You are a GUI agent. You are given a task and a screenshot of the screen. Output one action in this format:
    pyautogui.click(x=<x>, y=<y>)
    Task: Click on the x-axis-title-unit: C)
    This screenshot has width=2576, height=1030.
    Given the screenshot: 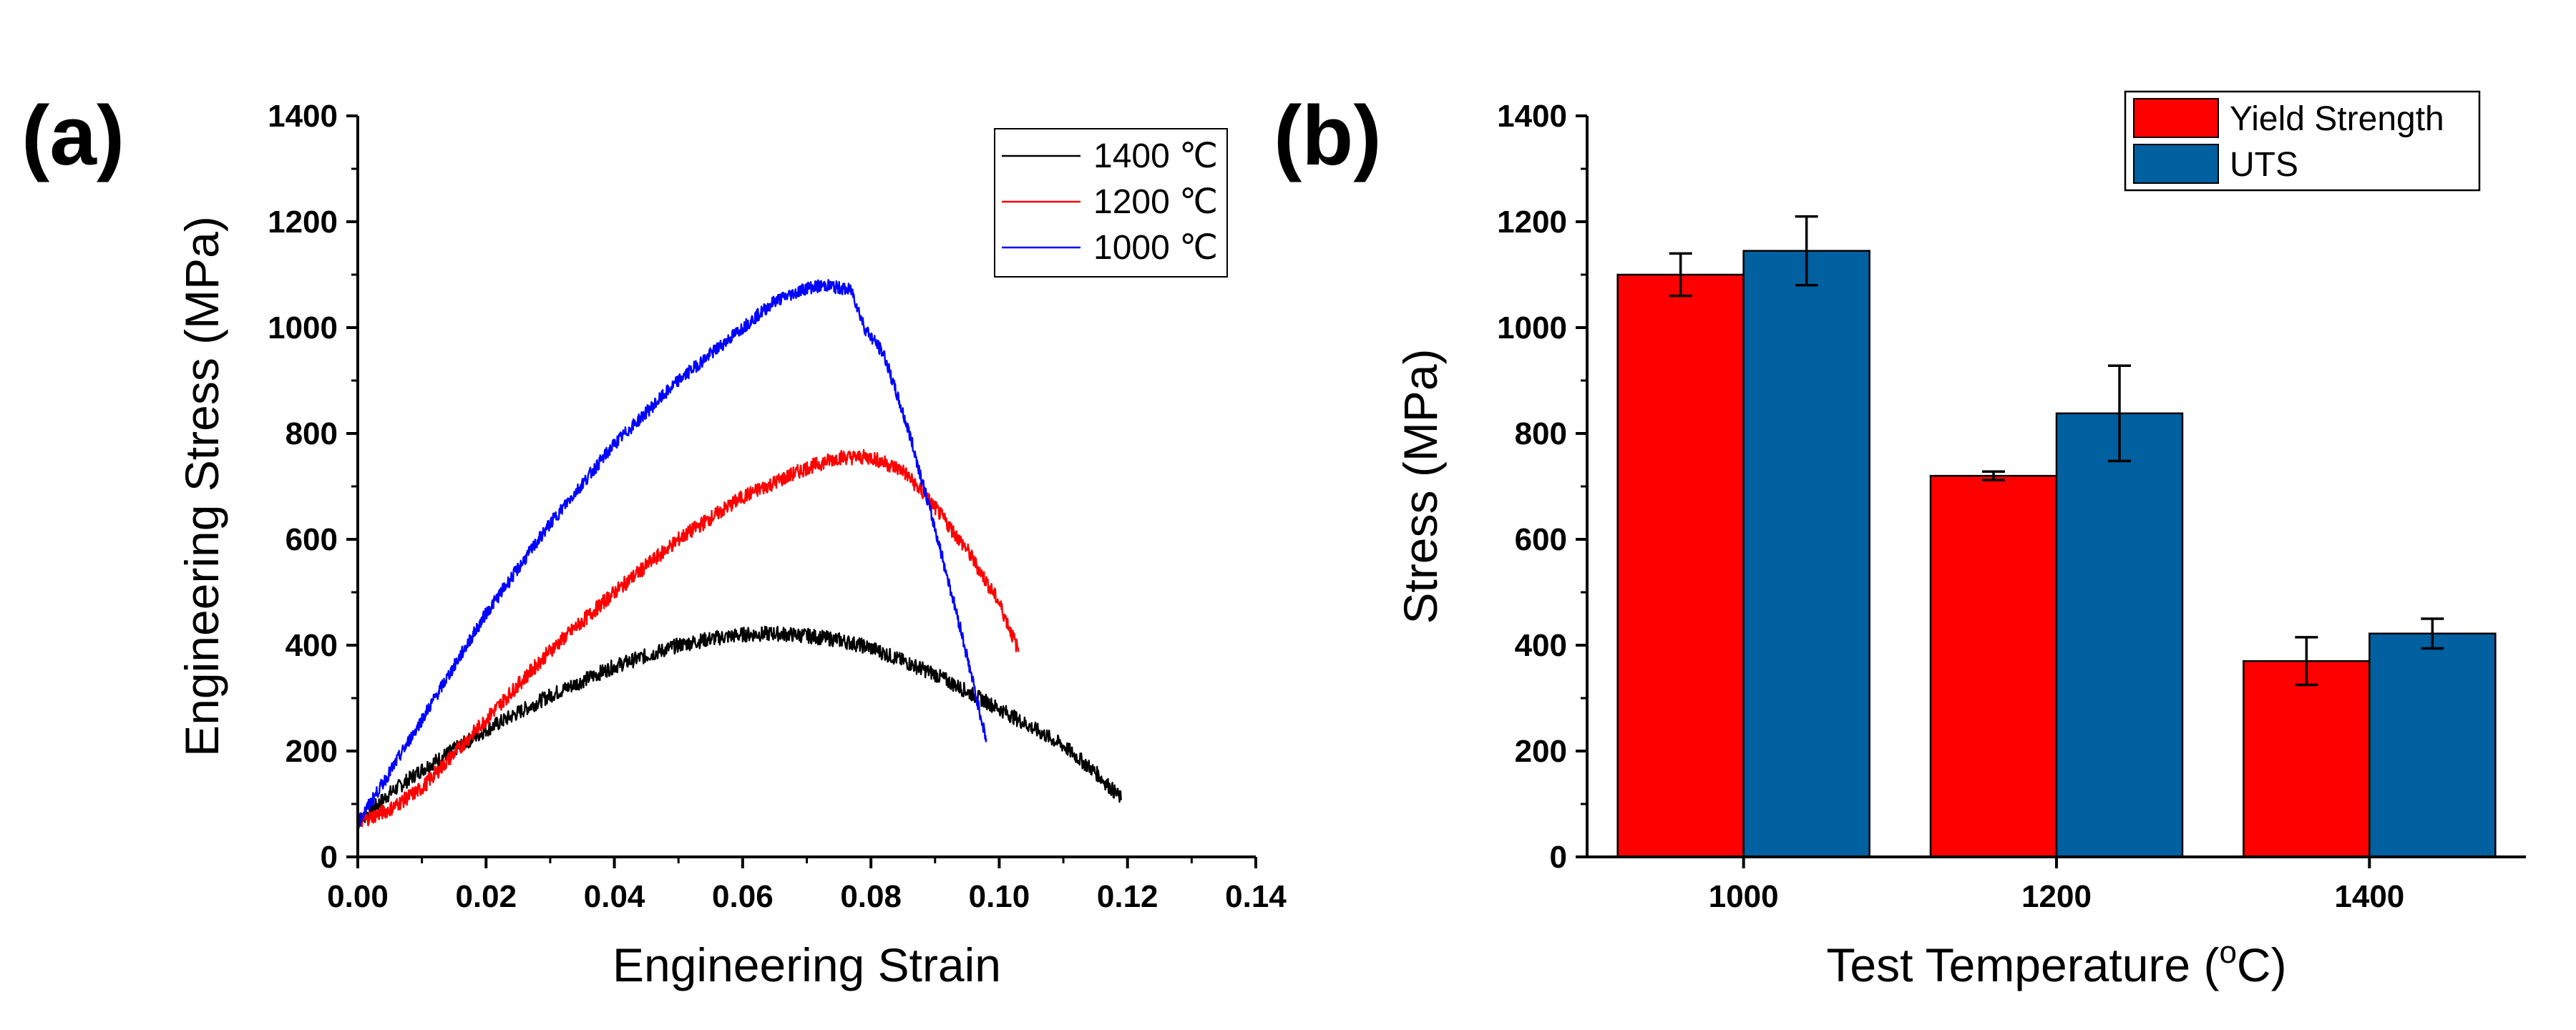 What is the action you would take?
    pyautogui.click(x=2262, y=965)
    